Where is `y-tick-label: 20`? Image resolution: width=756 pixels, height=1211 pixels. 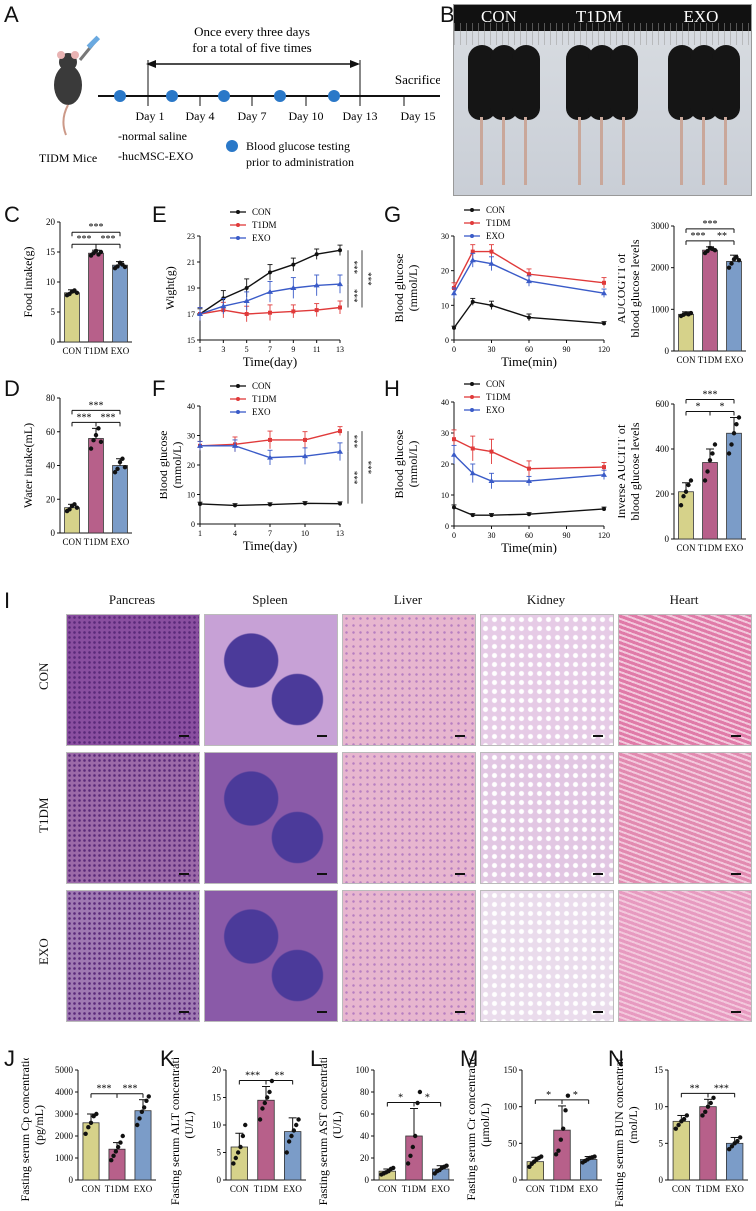
y-tick-label: 20 is located at coordinates (51, 499).